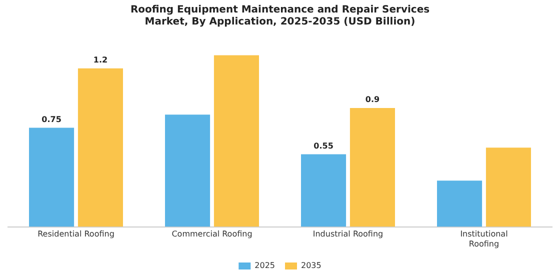  What do you see at coordinates (280, 16) in the screenshot?
I see `chart-title: Roofing Equipment Maintenance and Repair Services Market, By Application, 2025-2035 (USD Billion)` at bounding box center [280, 16].